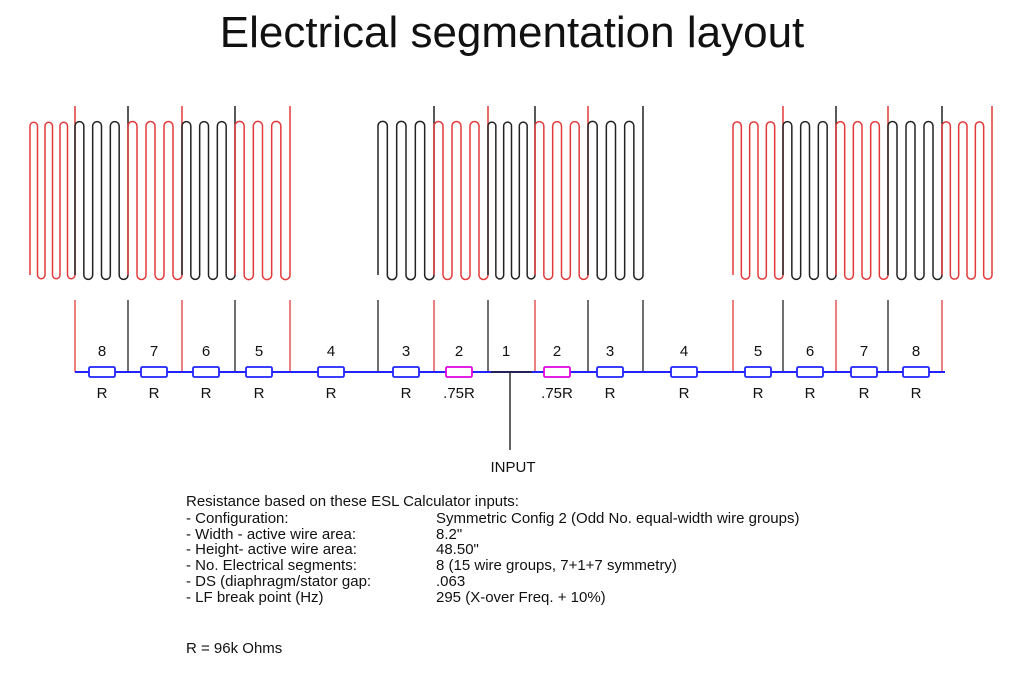 This screenshot has width=1024, height=680. I want to click on notes-row-width: - Width - active wire area: 8.2", so click(352, 534).